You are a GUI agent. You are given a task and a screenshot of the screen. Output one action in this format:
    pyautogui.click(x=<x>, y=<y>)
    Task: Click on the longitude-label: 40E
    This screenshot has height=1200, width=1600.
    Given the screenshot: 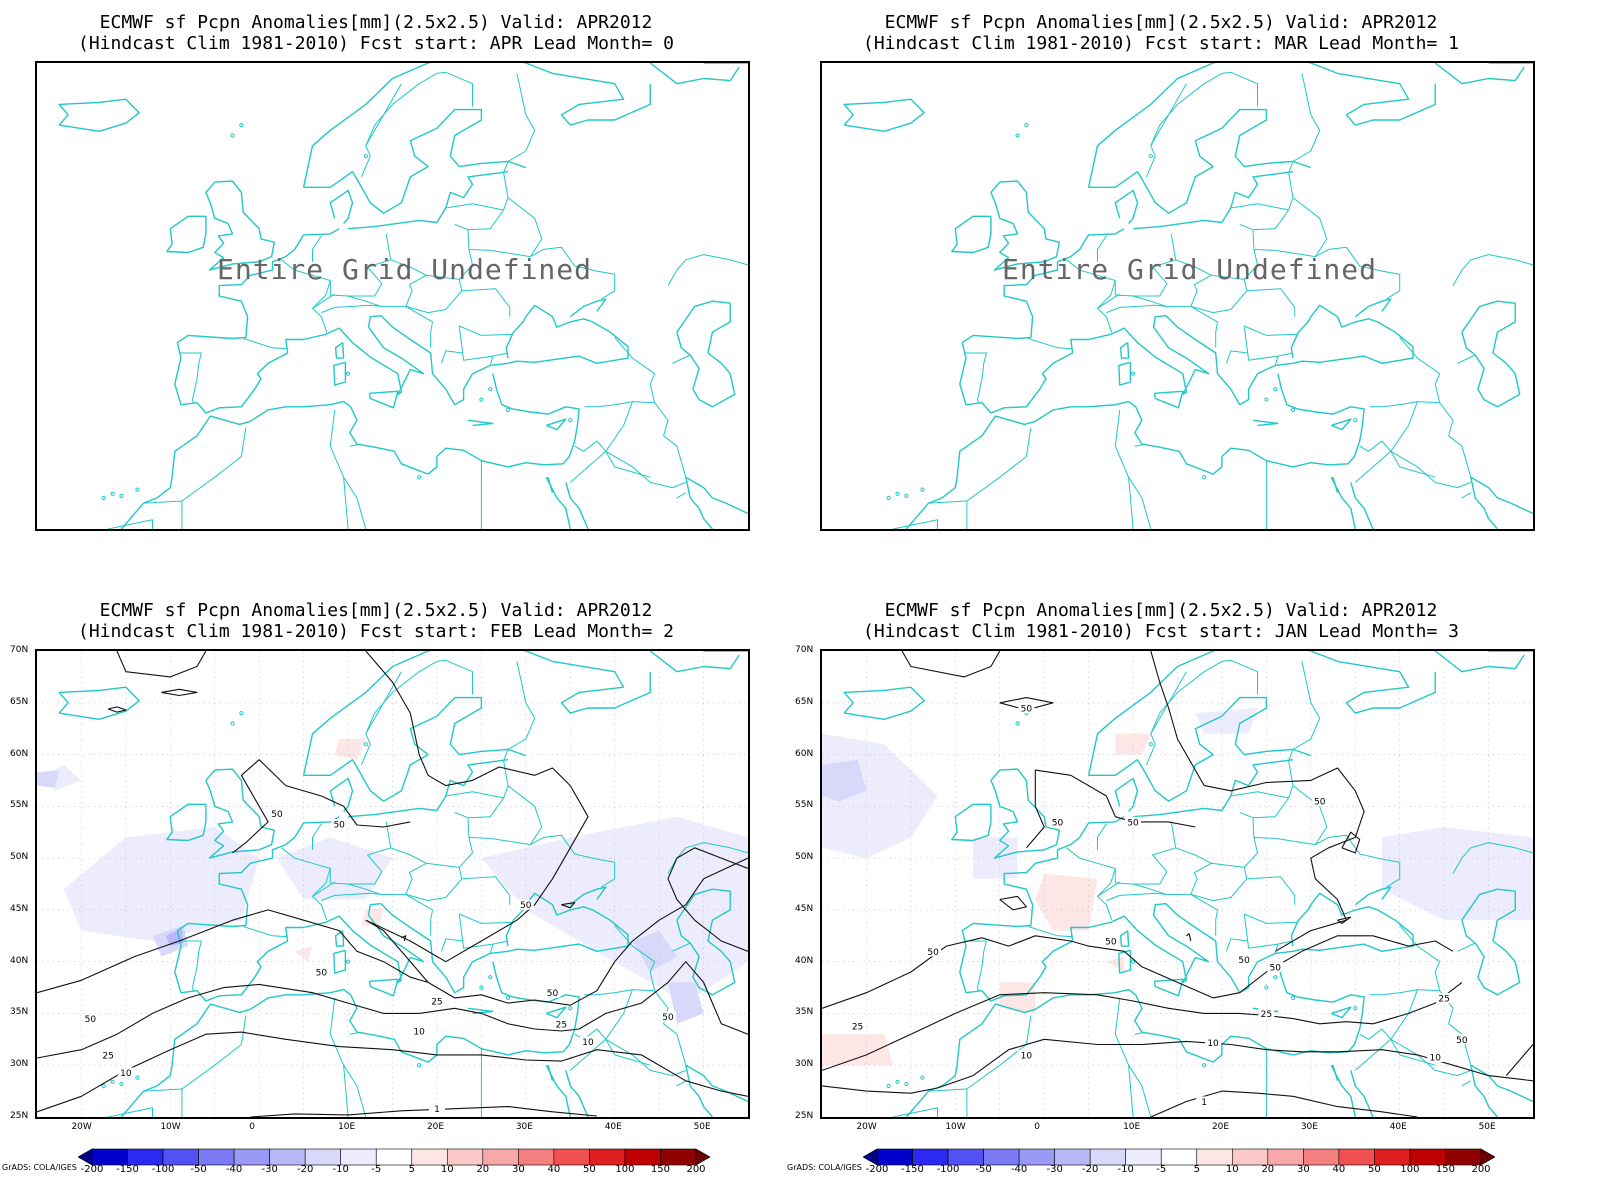 What is the action you would take?
    pyautogui.click(x=1398, y=1127)
    